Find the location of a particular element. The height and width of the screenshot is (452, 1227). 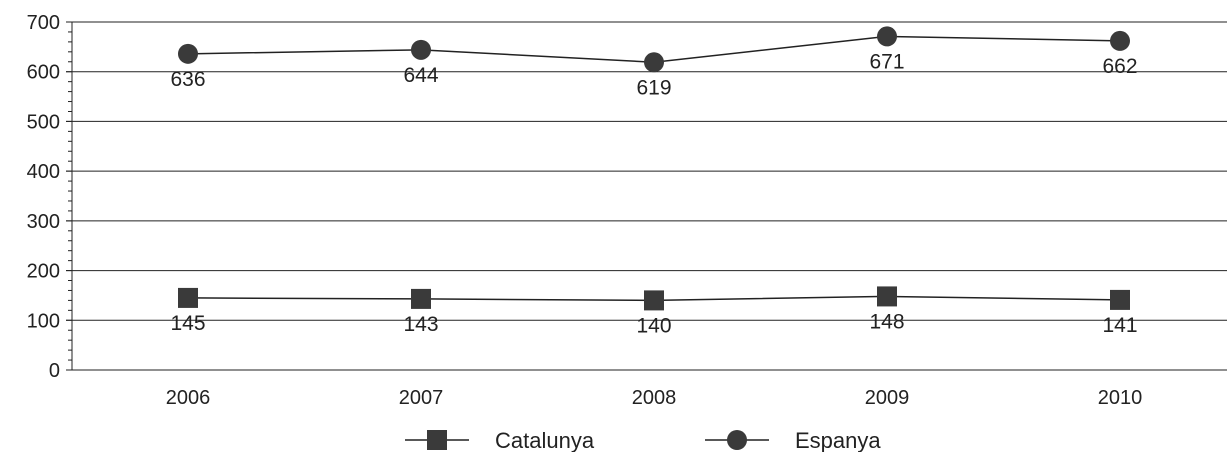

y-tick-label: 100 is located at coordinates (43, 321).